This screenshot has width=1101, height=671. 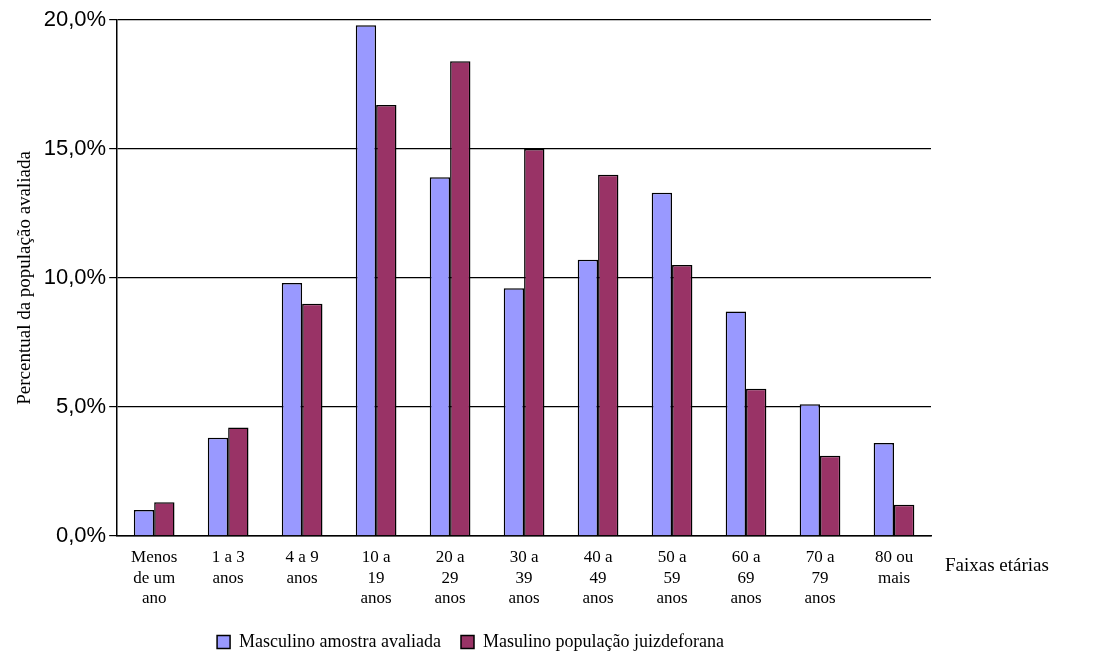 I want to click on x-tick-label: 70 a 79 anos, so click(x=820, y=577).